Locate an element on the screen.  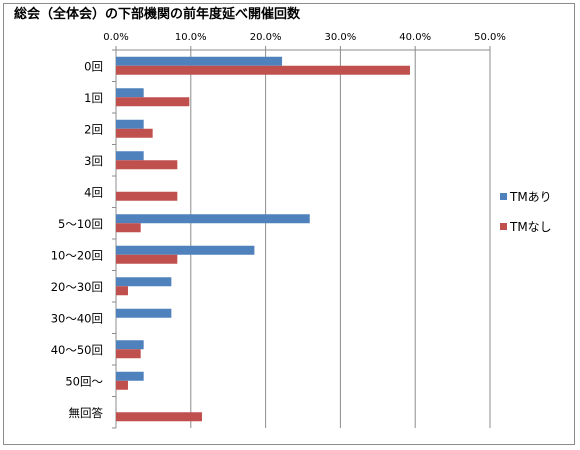
category-label: 20～30回 is located at coordinates (77, 287).